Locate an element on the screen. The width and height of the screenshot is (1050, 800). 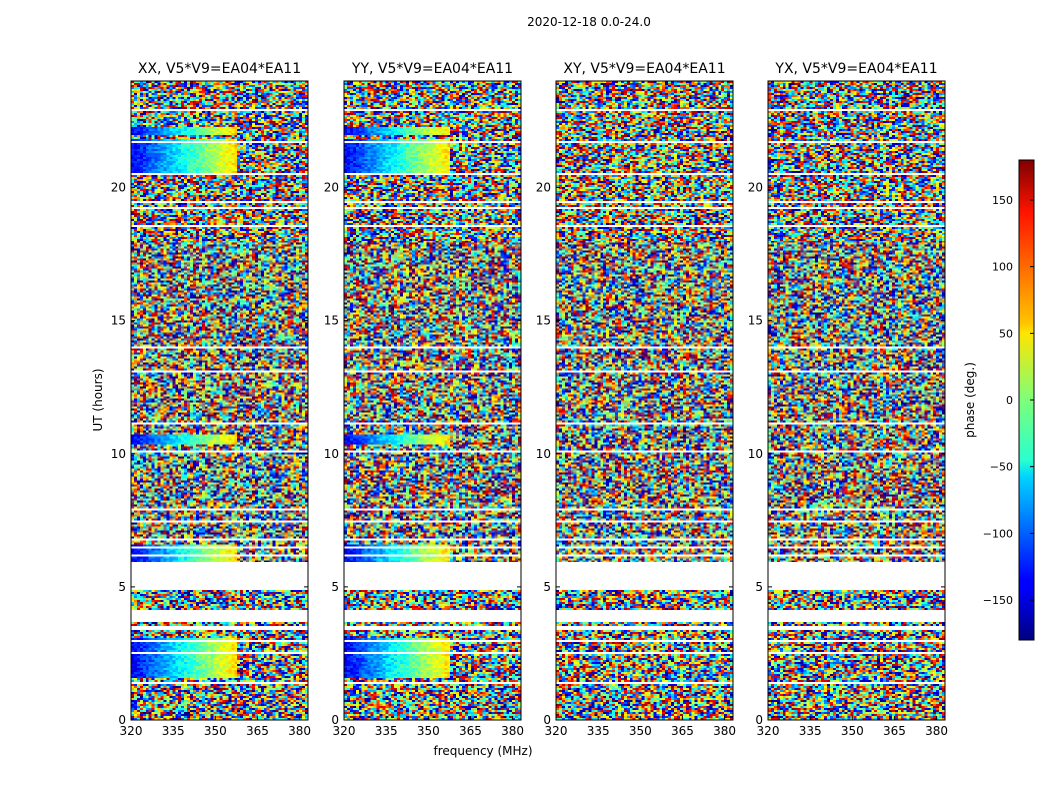
heatmap-image-yy is located at coordinates (432, 400).